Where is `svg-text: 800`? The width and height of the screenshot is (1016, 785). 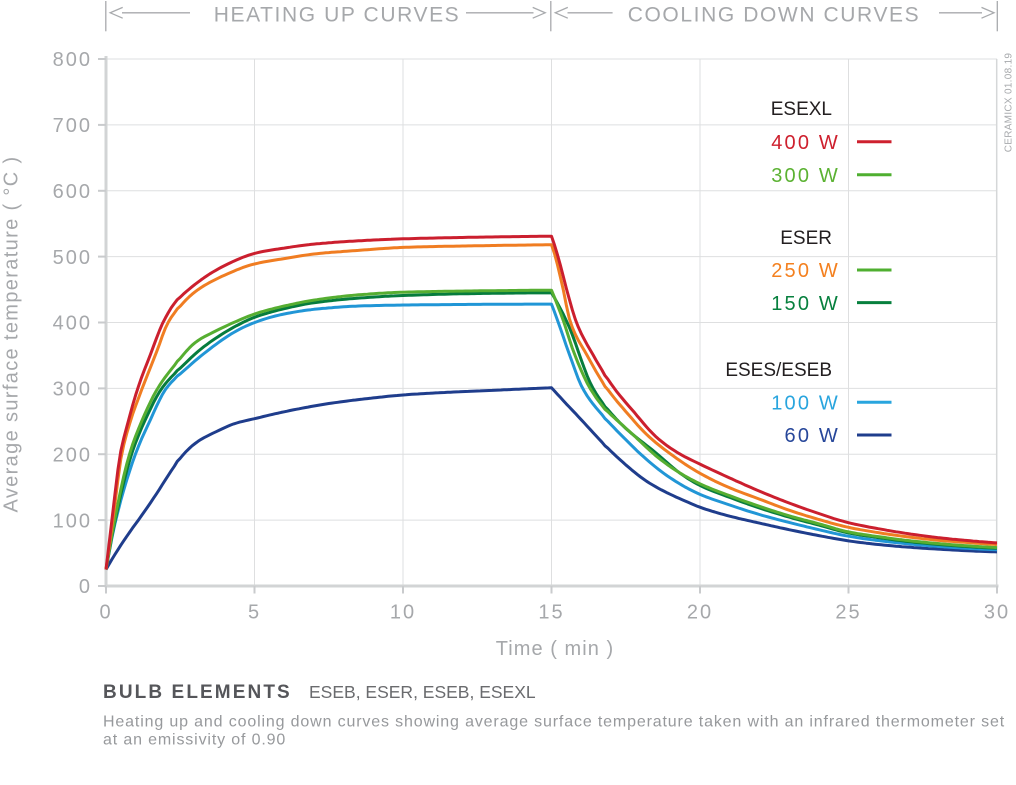 svg-text: 800 is located at coordinates (72, 60).